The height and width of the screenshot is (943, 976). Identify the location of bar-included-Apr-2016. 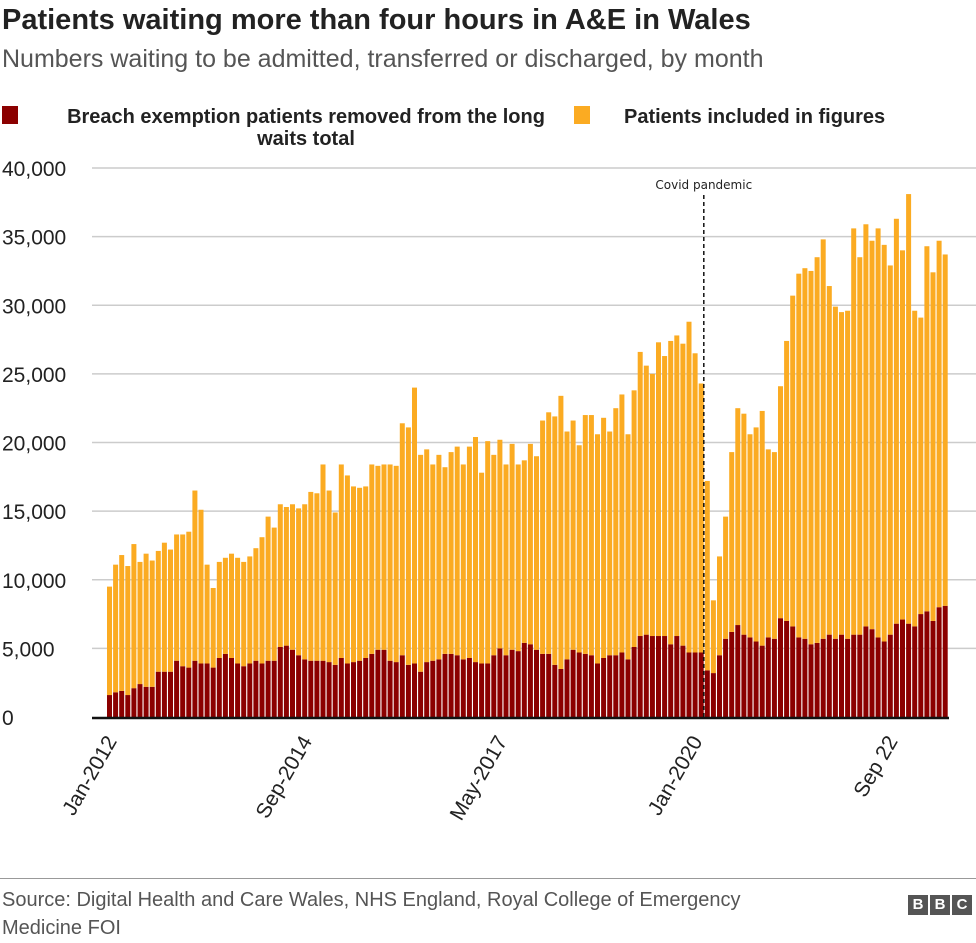
(421, 563).